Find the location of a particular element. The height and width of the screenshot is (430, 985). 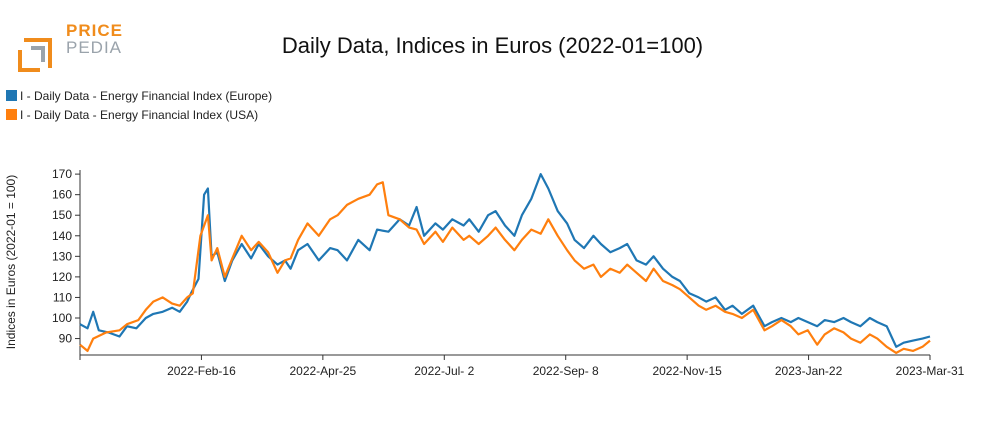

x-tick-label: 2022-Apr-25 is located at coordinates (322, 371).